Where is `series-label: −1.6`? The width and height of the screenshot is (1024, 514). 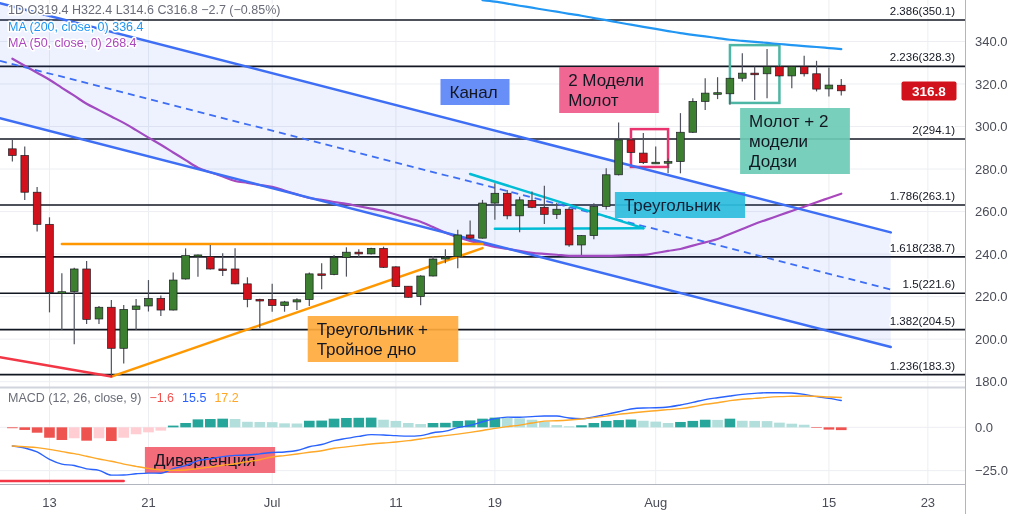
series-label: −1.6 is located at coordinates (162, 398).